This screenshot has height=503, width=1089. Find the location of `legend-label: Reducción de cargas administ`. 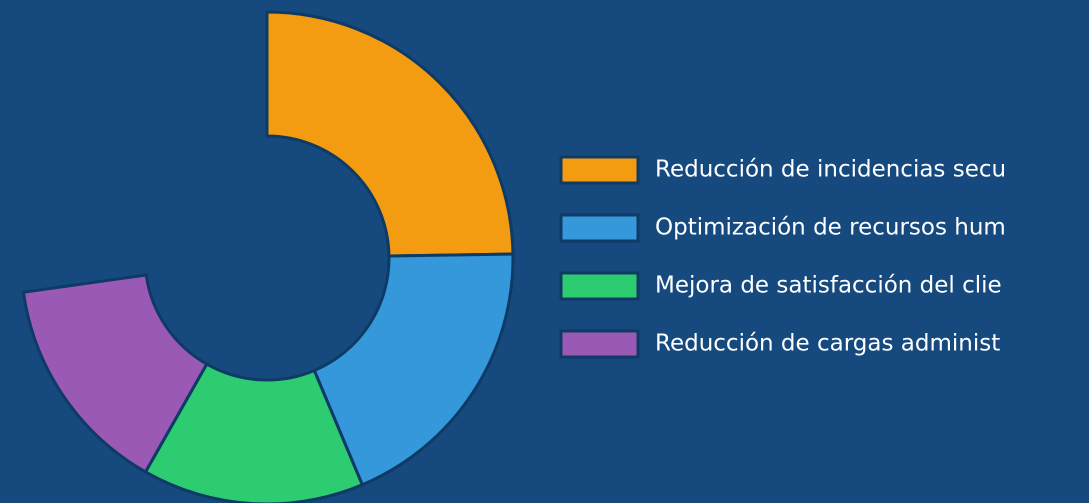

legend-label: Reducción de cargas administ is located at coordinates (827, 344).